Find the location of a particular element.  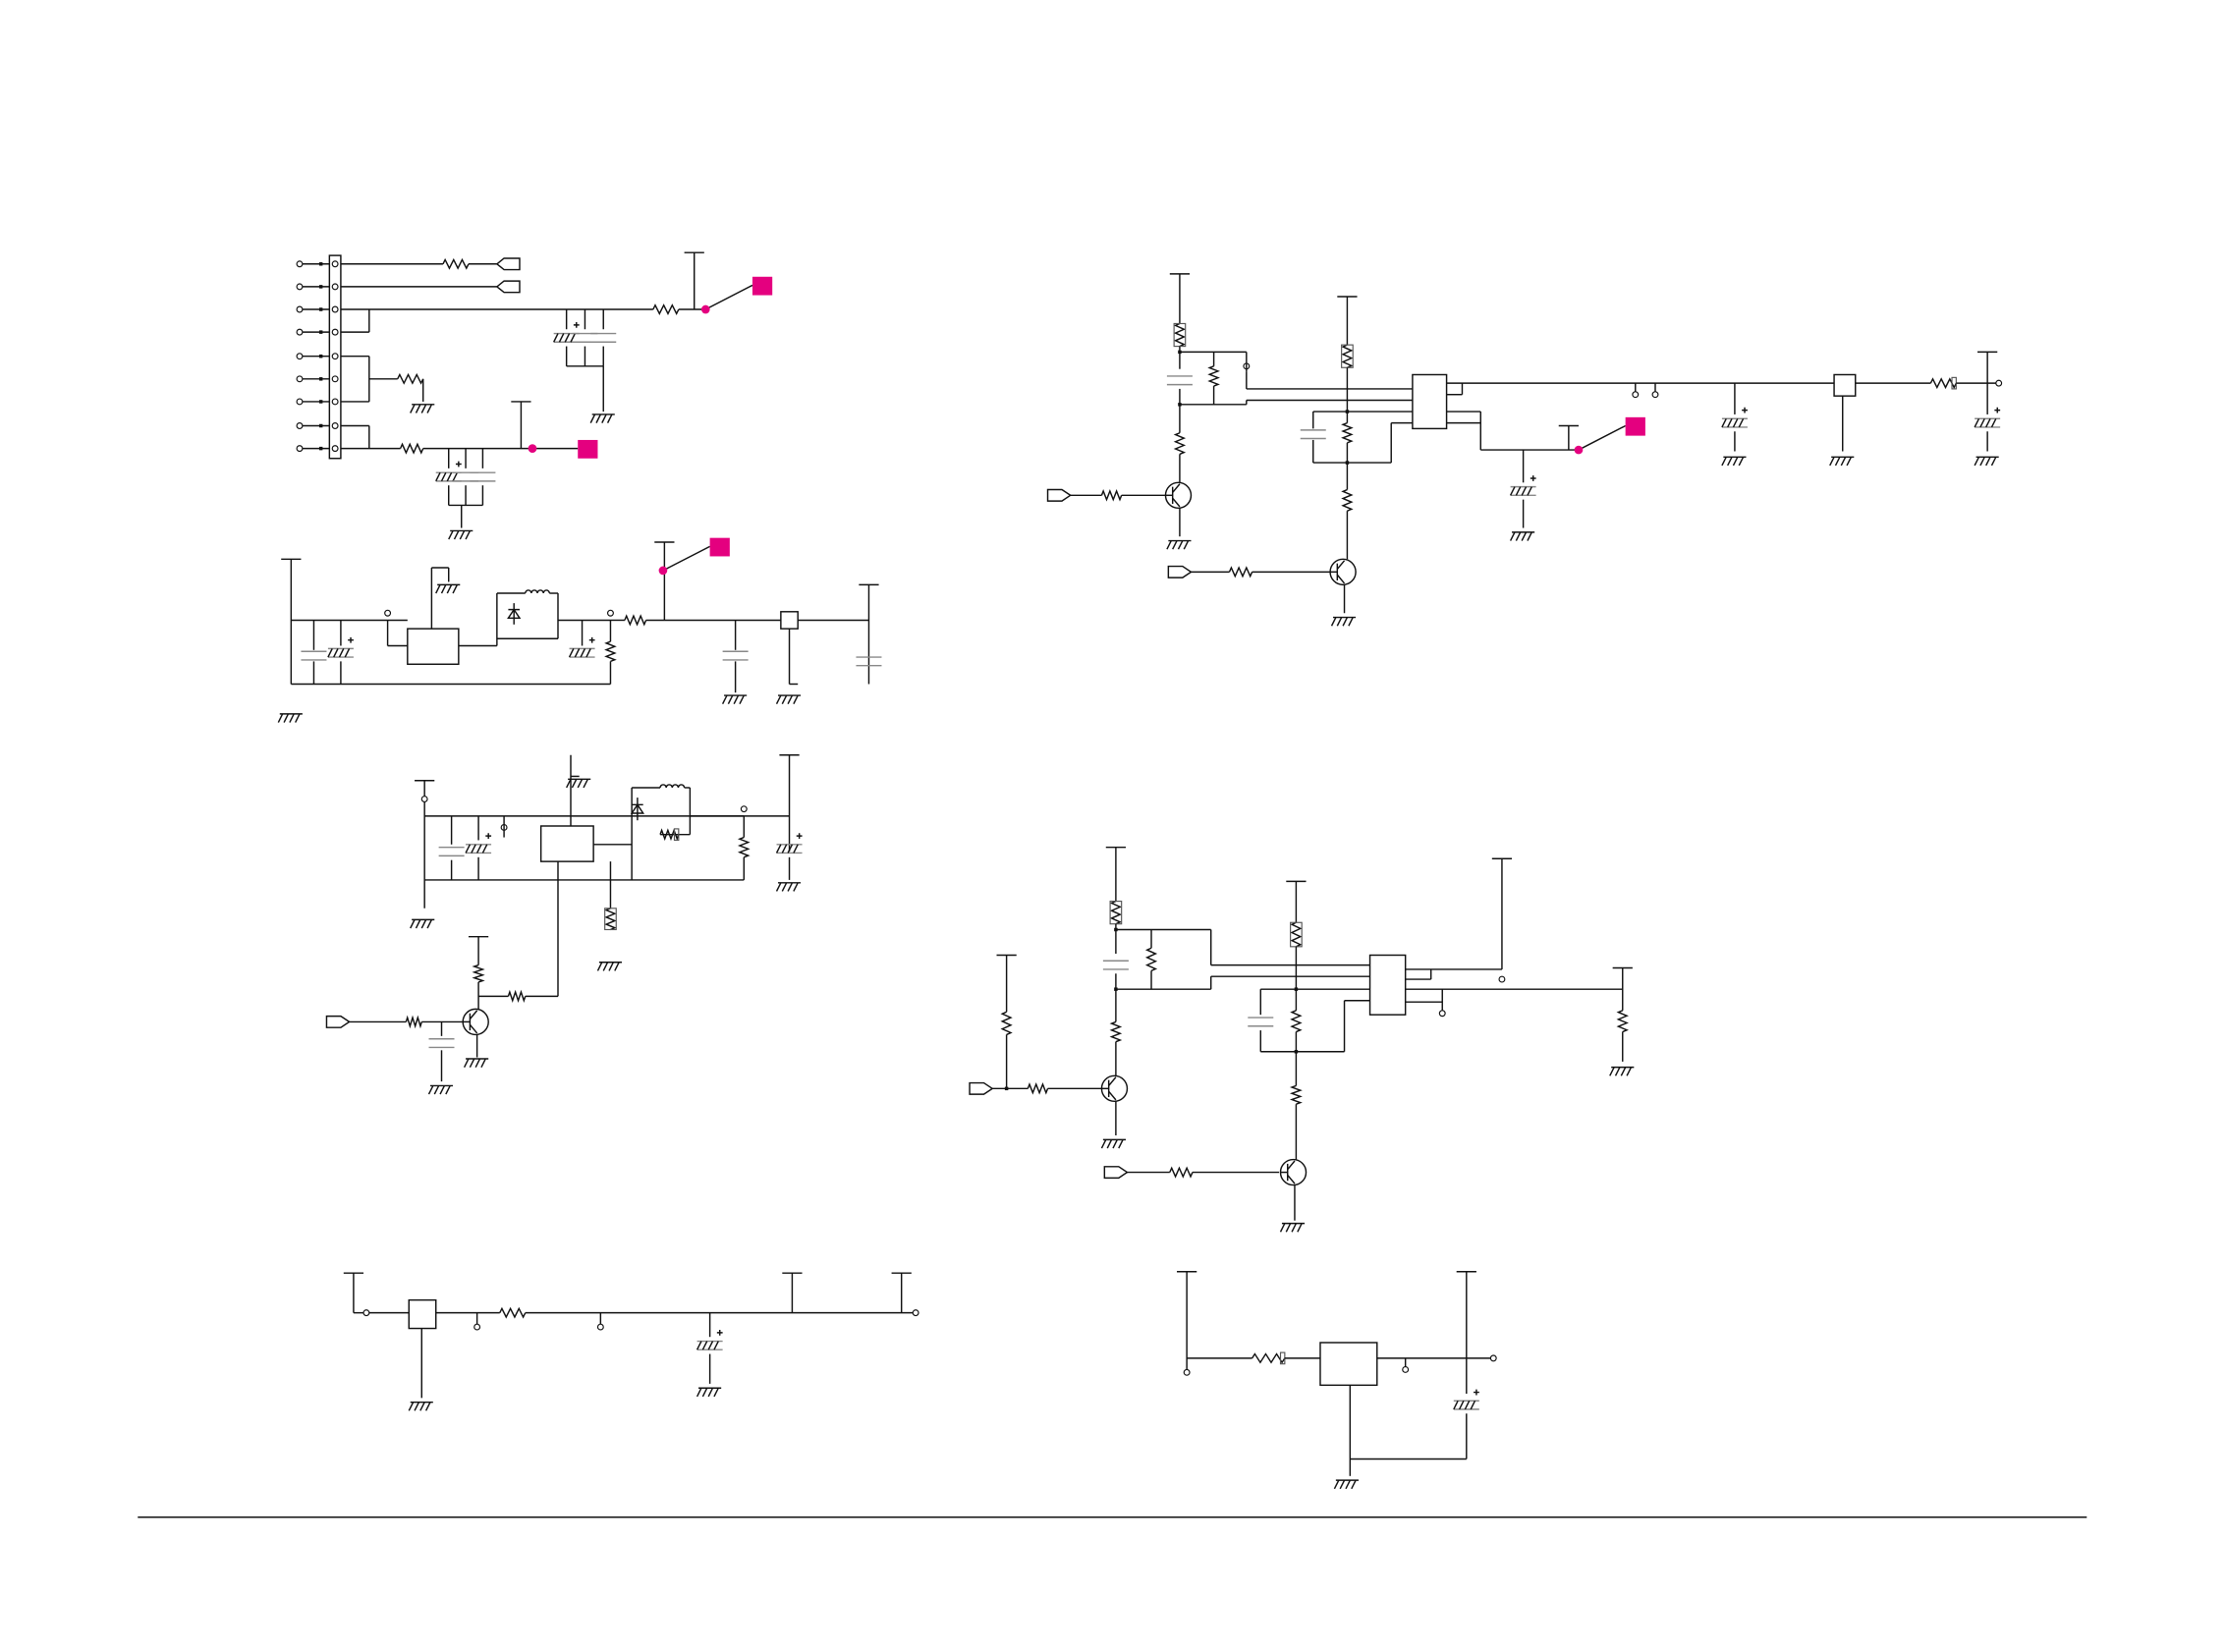

marker-leader is located at coordinates (728, 297).